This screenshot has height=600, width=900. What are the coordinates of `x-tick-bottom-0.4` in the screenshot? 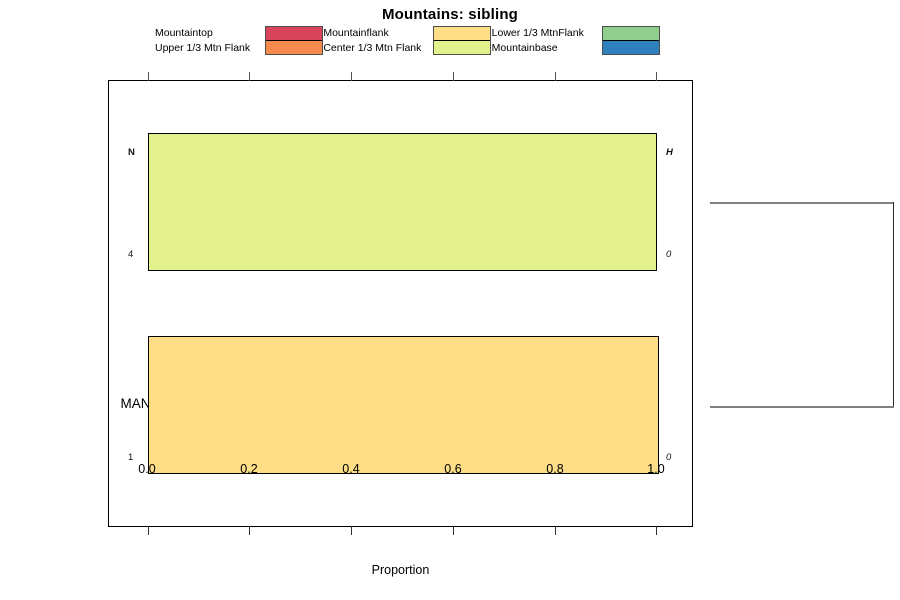 It's located at (352, 530).